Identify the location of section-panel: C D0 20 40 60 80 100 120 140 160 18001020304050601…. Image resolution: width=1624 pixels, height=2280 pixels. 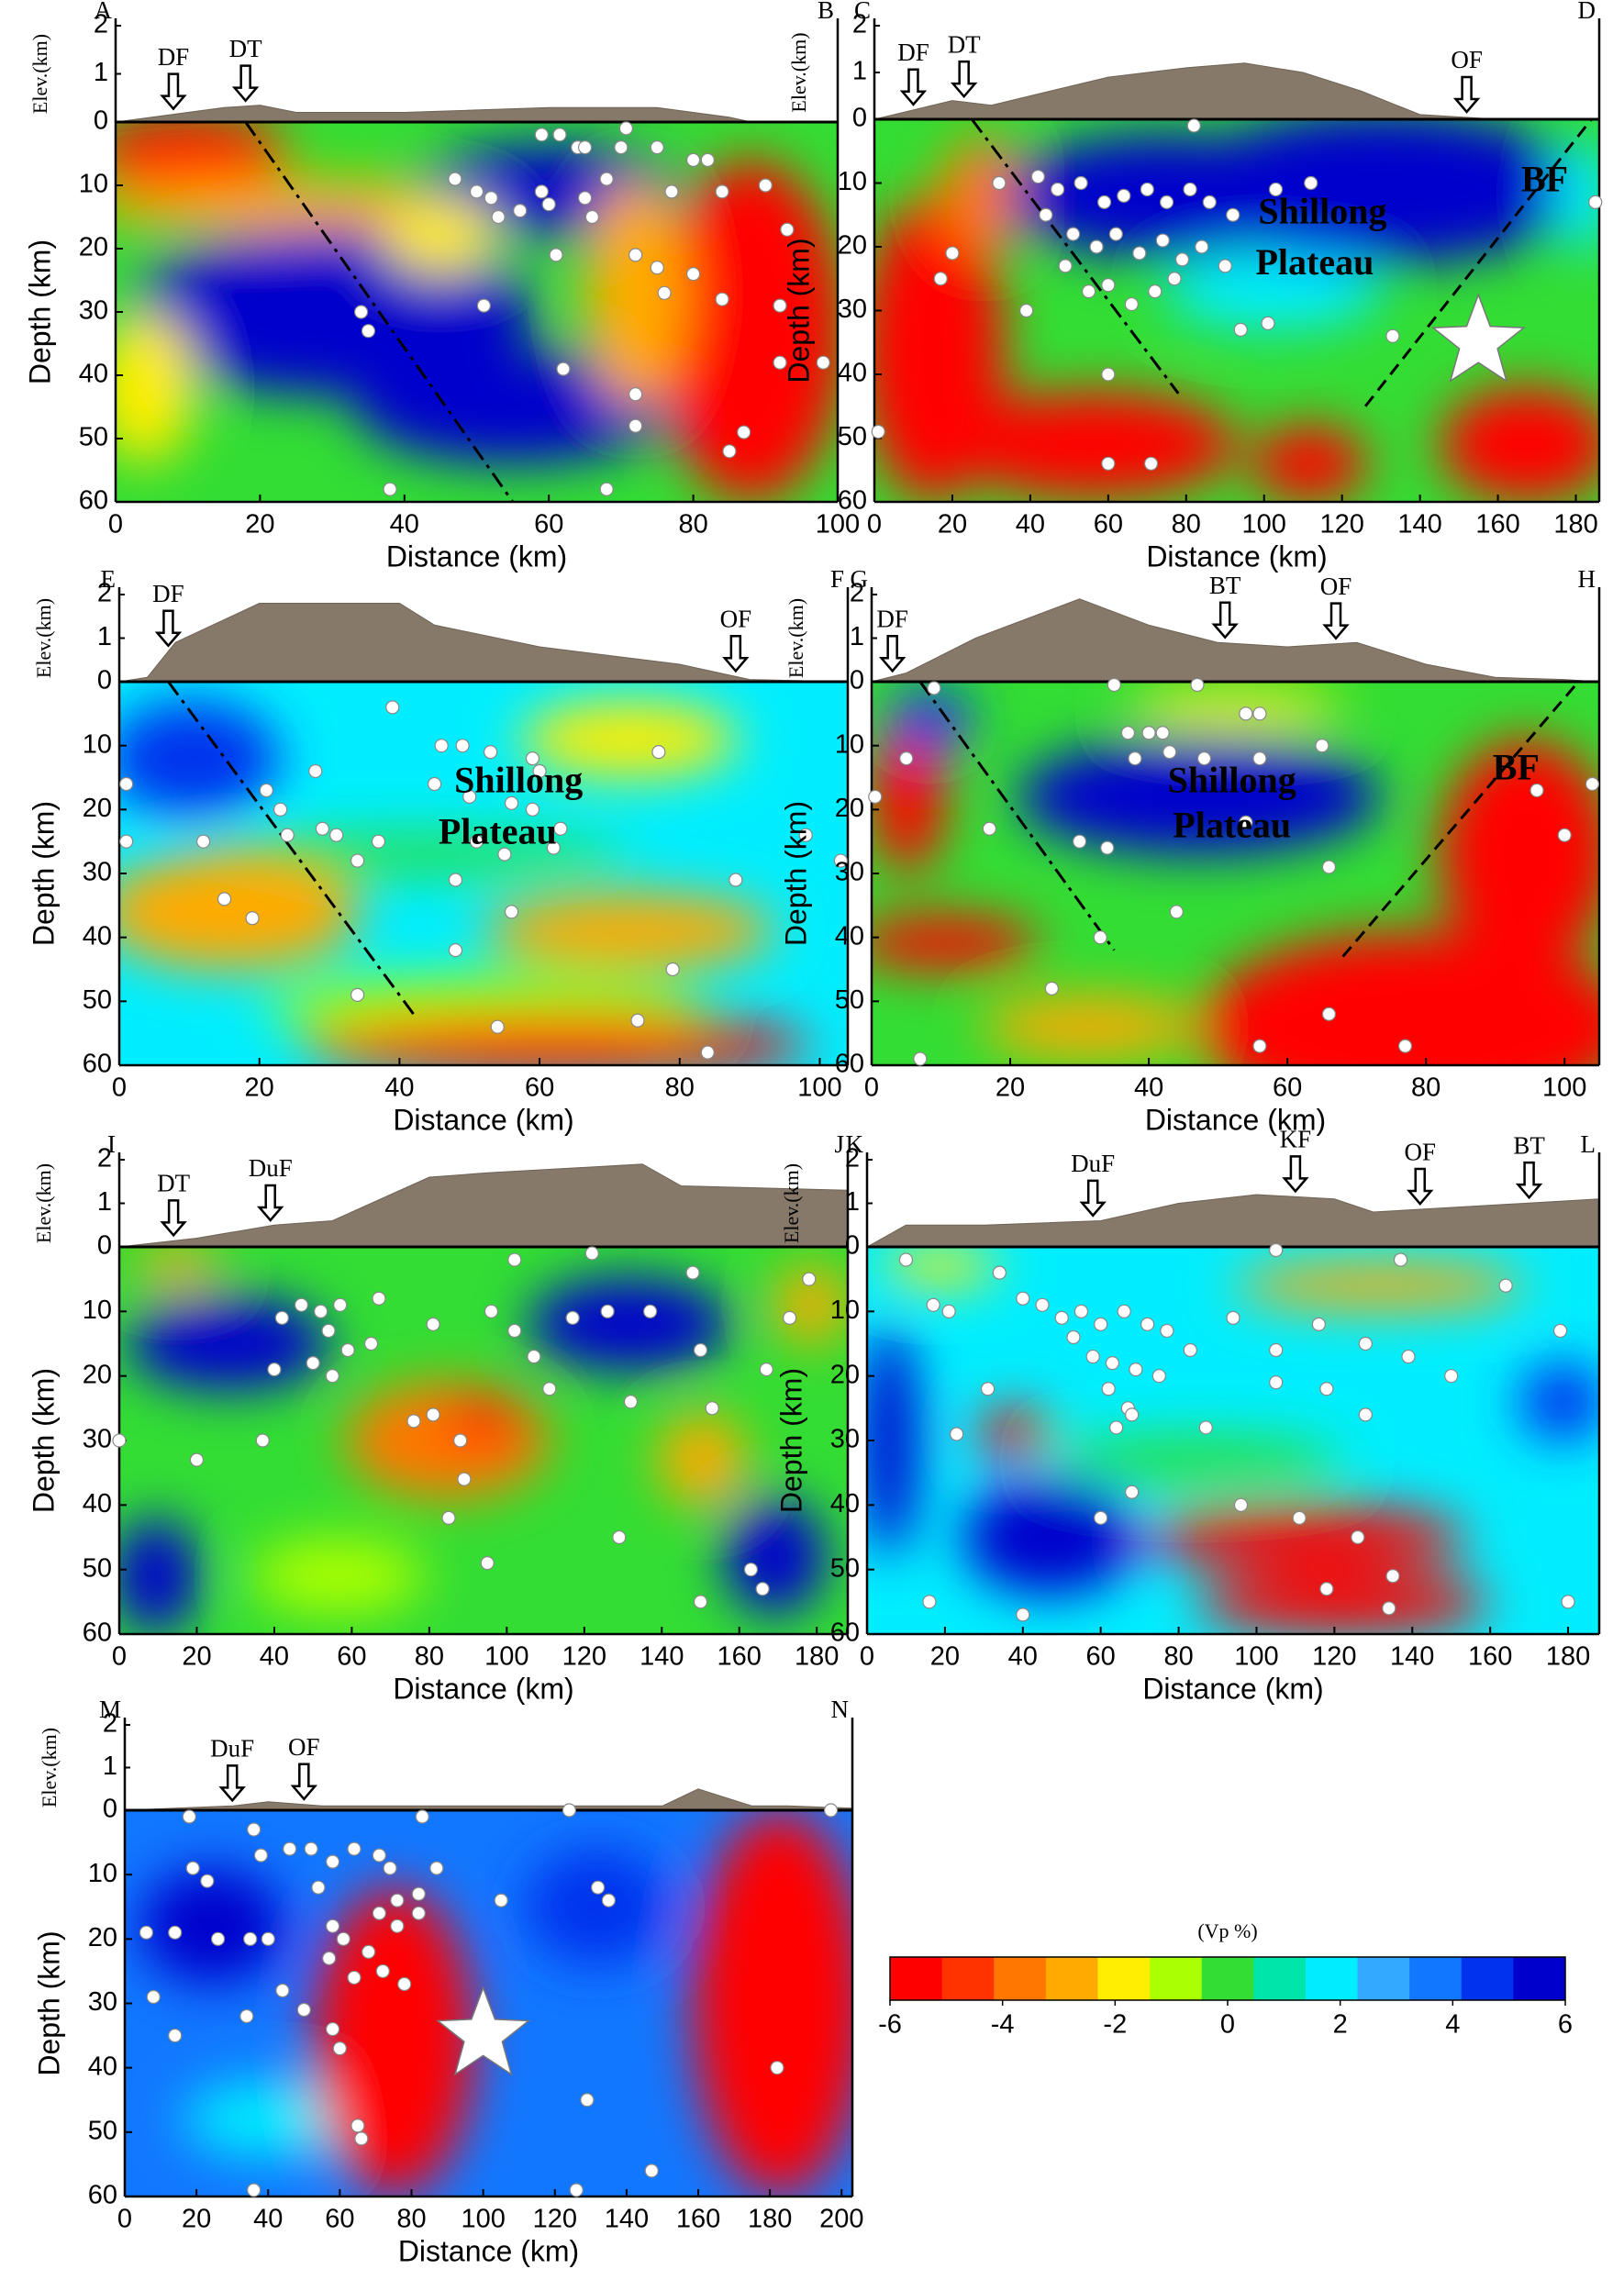
(1192, 286).